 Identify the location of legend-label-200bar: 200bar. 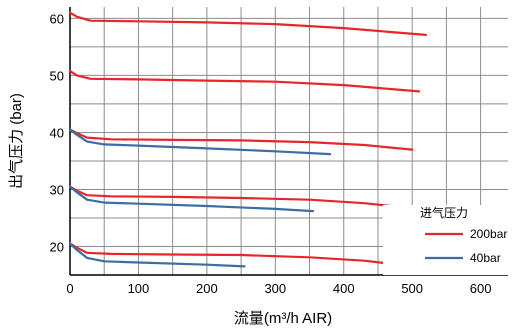
(488, 234).